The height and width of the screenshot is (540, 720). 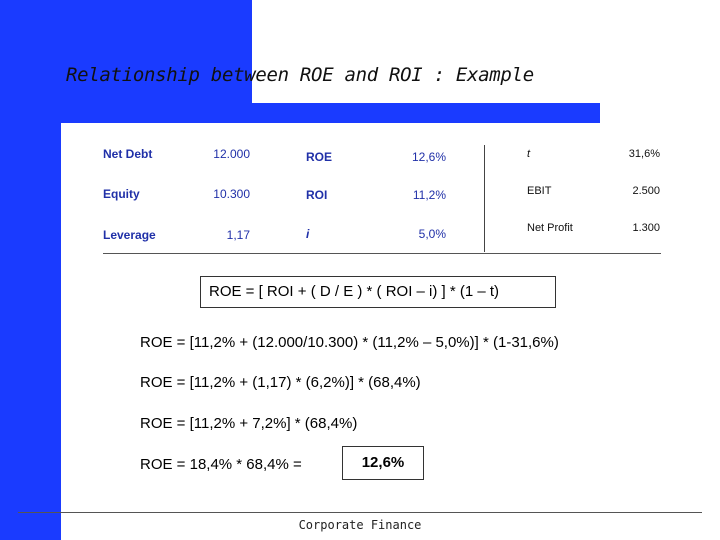 What do you see at coordinates (330, 113) in the screenshot?
I see `title-underline-bar` at bounding box center [330, 113].